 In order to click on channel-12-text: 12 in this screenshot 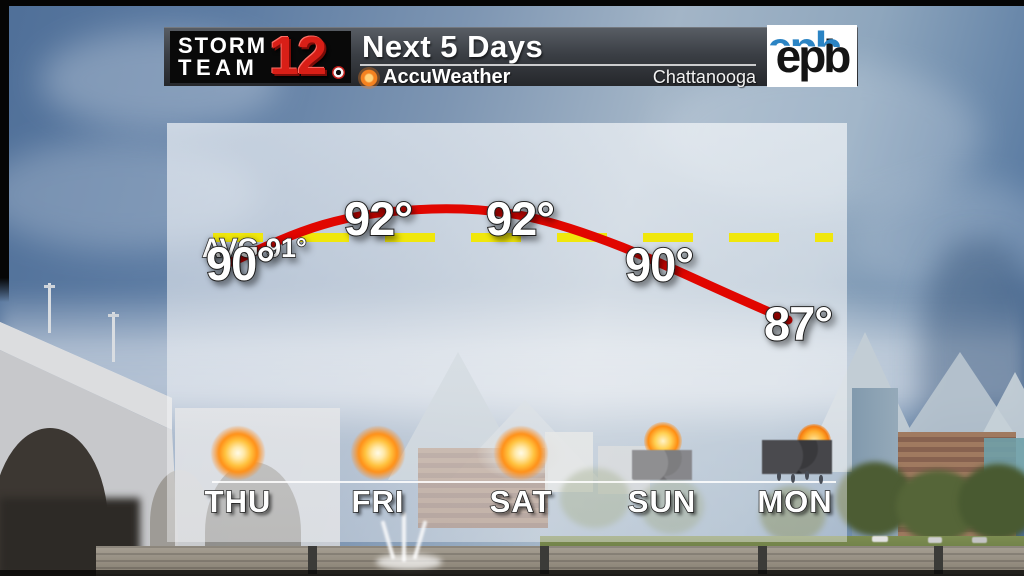, I will do `click(298, 56)`.